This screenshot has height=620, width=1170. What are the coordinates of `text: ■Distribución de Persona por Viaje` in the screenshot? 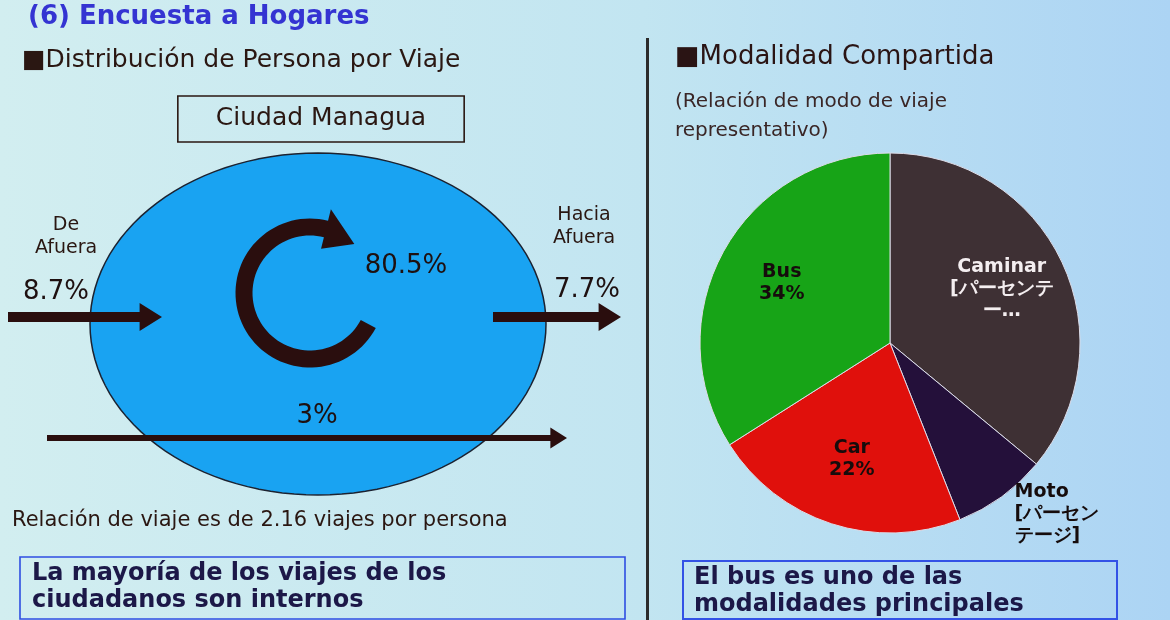 It's located at (241, 58).